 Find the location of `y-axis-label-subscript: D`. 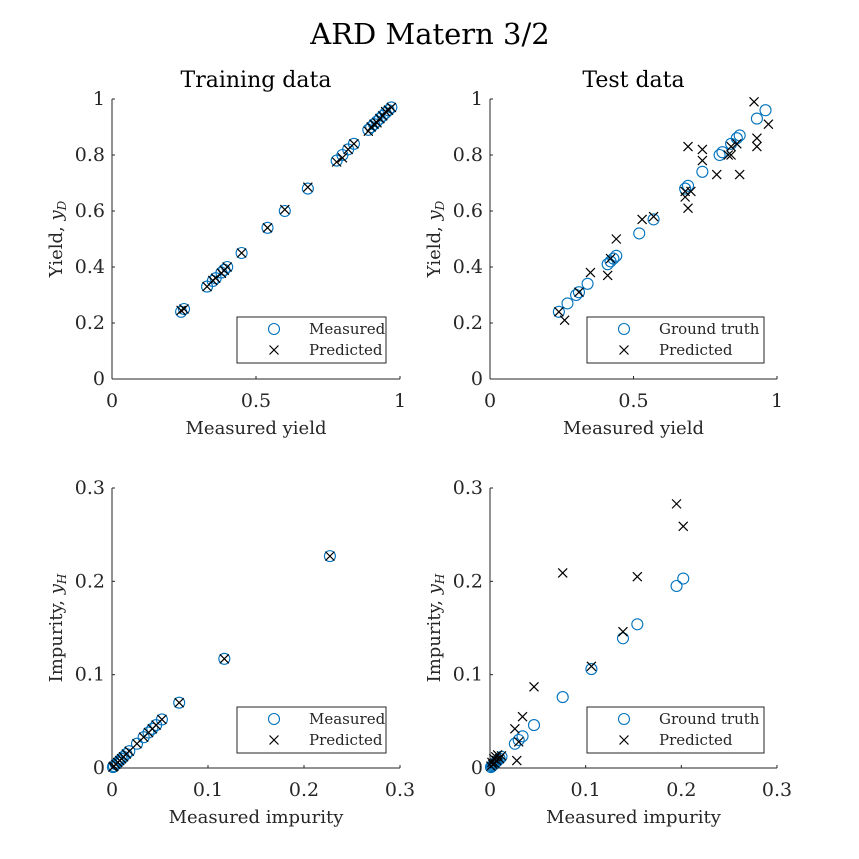

y-axis-label-subscript: D is located at coordinates (440, 205).